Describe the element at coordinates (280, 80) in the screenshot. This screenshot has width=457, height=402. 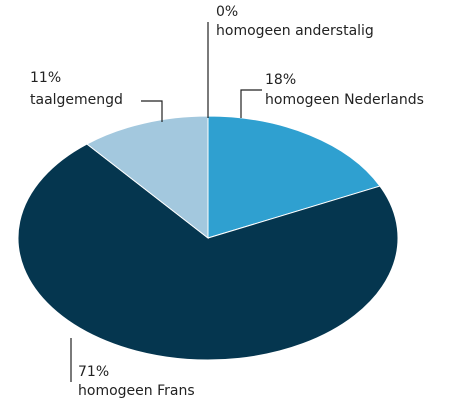
I see `value-label: 18%` at that location.